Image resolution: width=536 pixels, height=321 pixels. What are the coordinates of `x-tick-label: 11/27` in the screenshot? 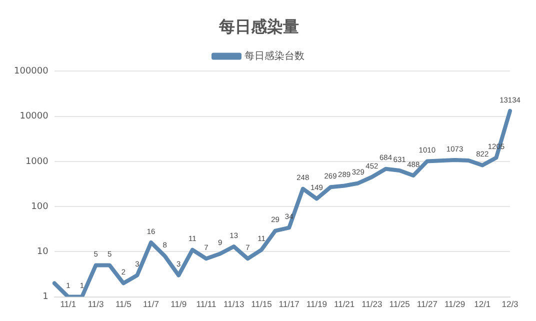 It's located at (427, 304).